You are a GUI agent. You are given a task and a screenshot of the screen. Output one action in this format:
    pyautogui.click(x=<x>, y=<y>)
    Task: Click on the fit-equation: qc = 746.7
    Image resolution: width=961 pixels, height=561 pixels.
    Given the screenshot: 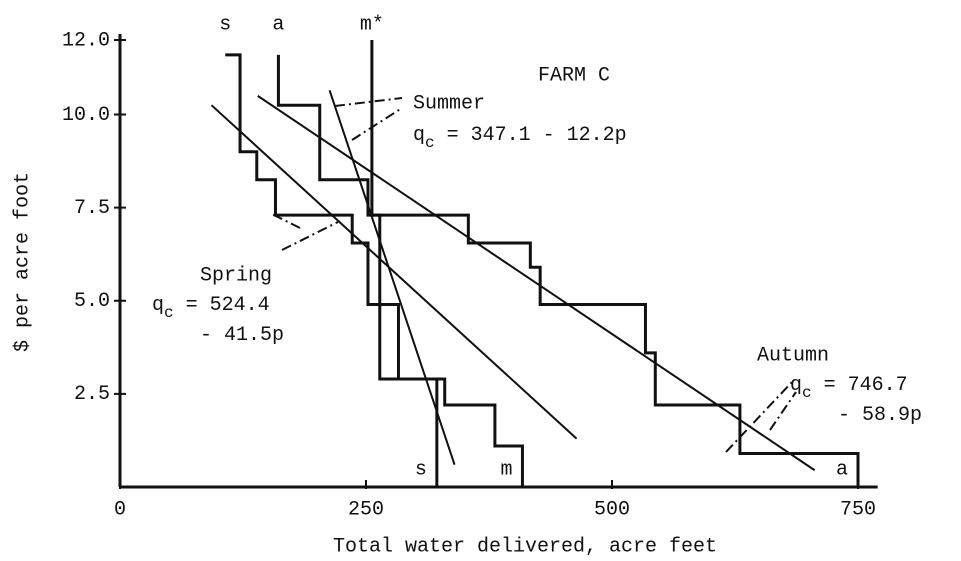 What is the action you would take?
    pyautogui.click(x=849, y=388)
    